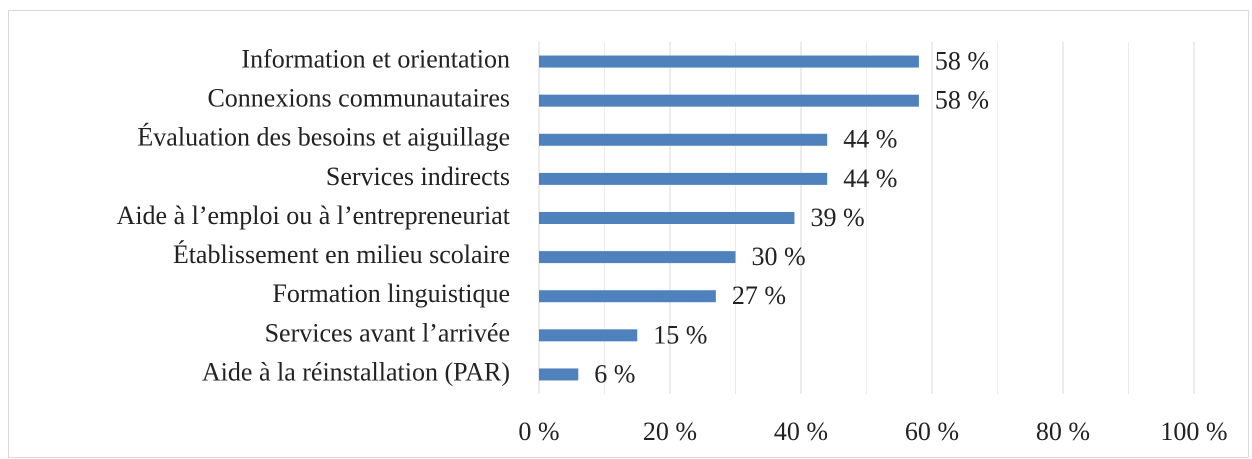 Image resolution: width=1252 pixels, height=459 pixels. What do you see at coordinates (314, 215) in the screenshot?
I see `y-tick-label: Aide à l’emploi ou à l’entrepreneuriat` at bounding box center [314, 215].